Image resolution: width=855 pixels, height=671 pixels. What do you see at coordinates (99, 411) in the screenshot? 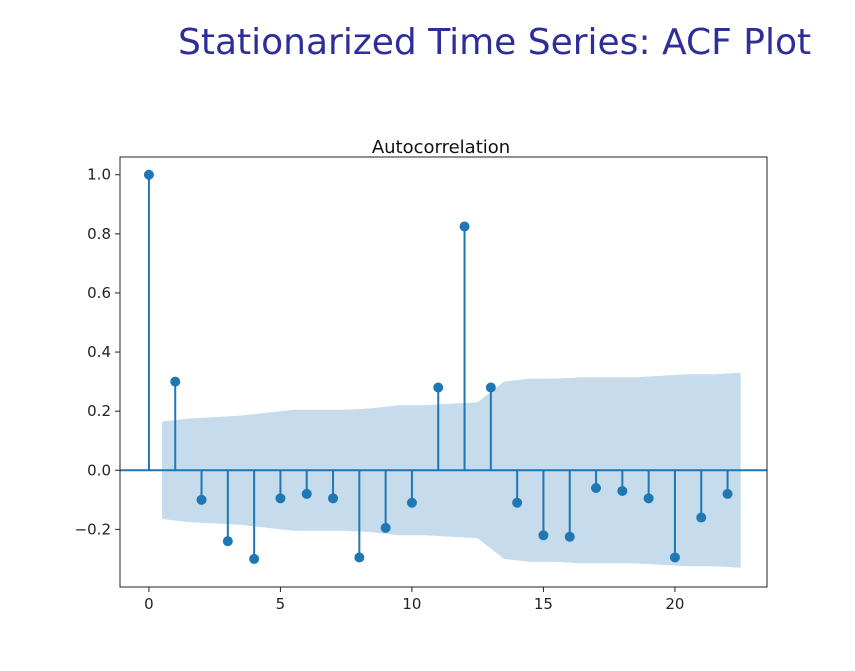
I see `y-tick-label: 0.2` at bounding box center [99, 411].